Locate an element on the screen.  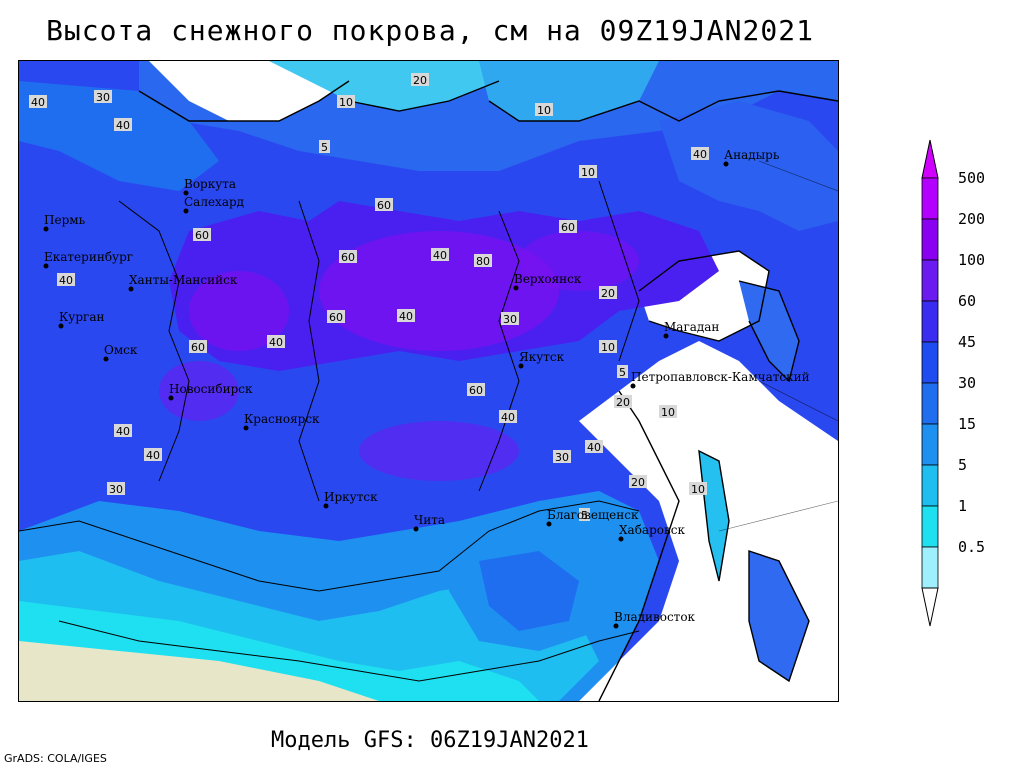
manchuria-inner is located at coordinates (529, 591).